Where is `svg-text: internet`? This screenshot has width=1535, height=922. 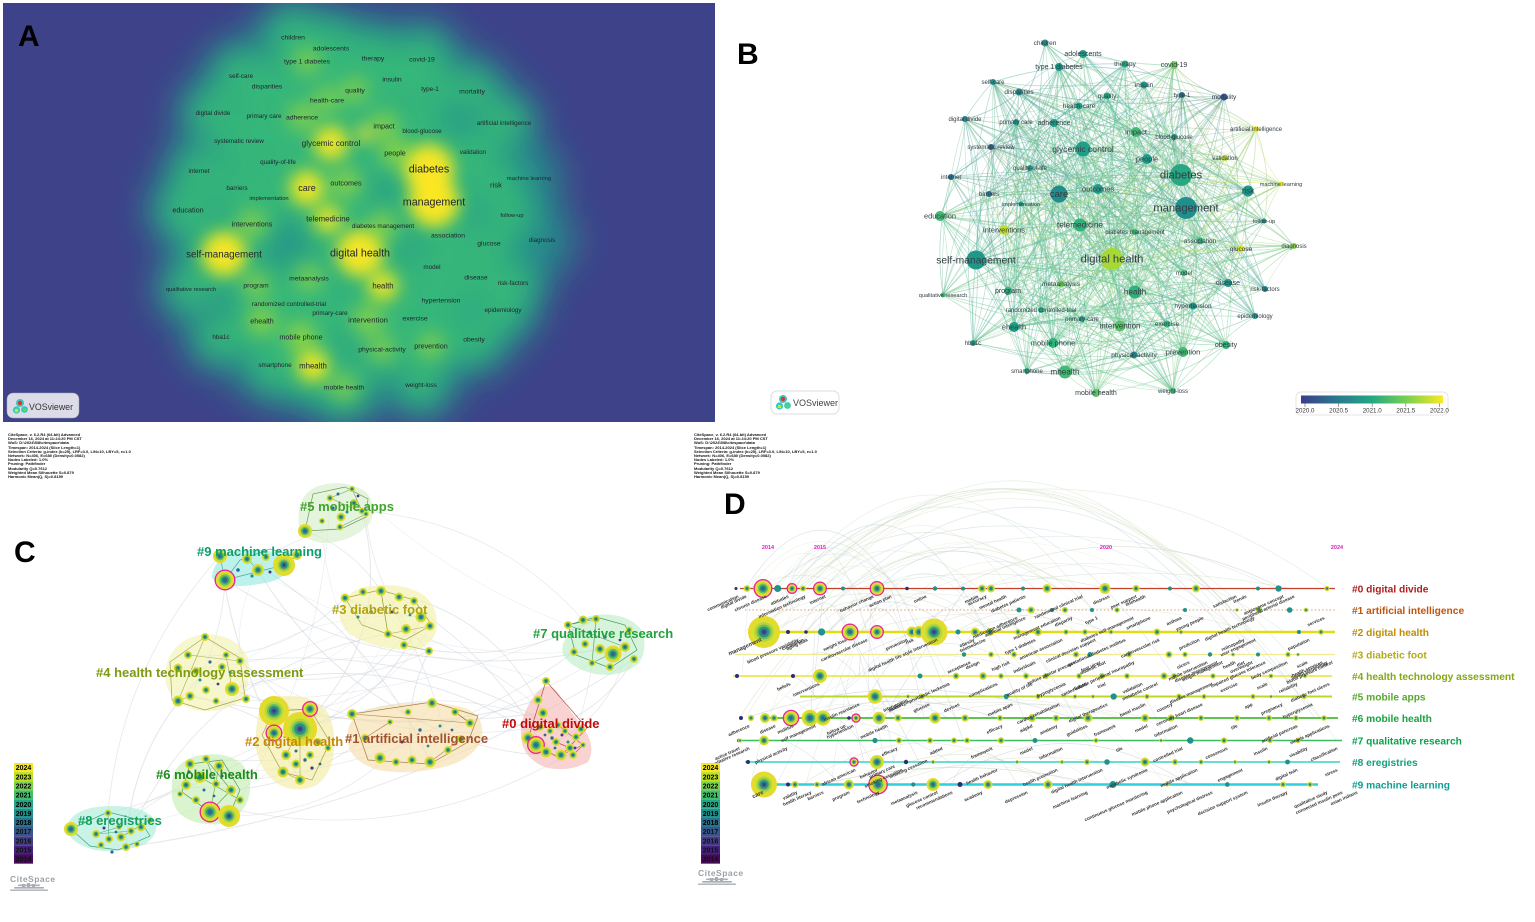
svg-text: internet is located at coordinates (818, 600).